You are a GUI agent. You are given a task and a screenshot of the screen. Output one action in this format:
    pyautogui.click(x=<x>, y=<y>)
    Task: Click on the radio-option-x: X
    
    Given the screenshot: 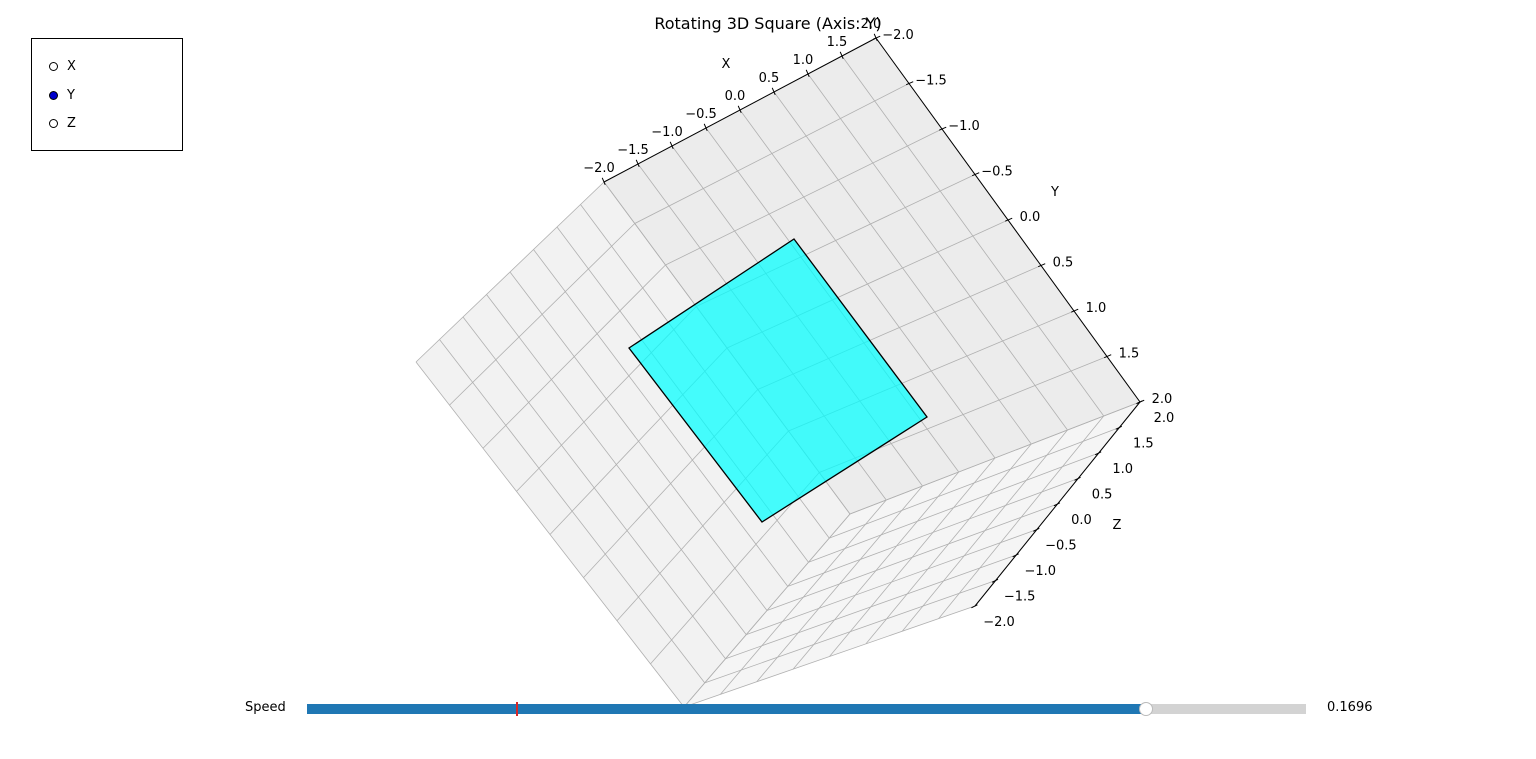 What is the action you would take?
    pyautogui.click(x=62, y=66)
    